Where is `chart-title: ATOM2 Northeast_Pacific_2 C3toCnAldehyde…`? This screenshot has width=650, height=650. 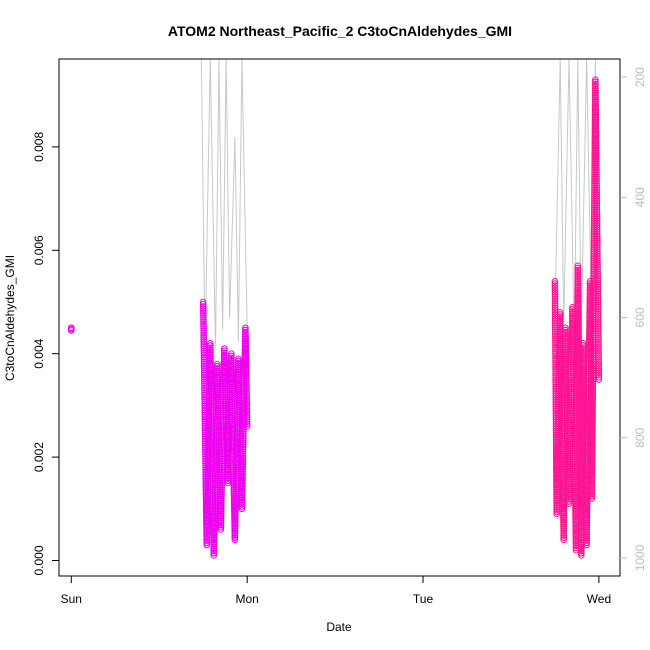
chart-title: ATOM2 Northeast_Pacific_2 C3toCnAldehyde… is located at coordinates (340, 31).